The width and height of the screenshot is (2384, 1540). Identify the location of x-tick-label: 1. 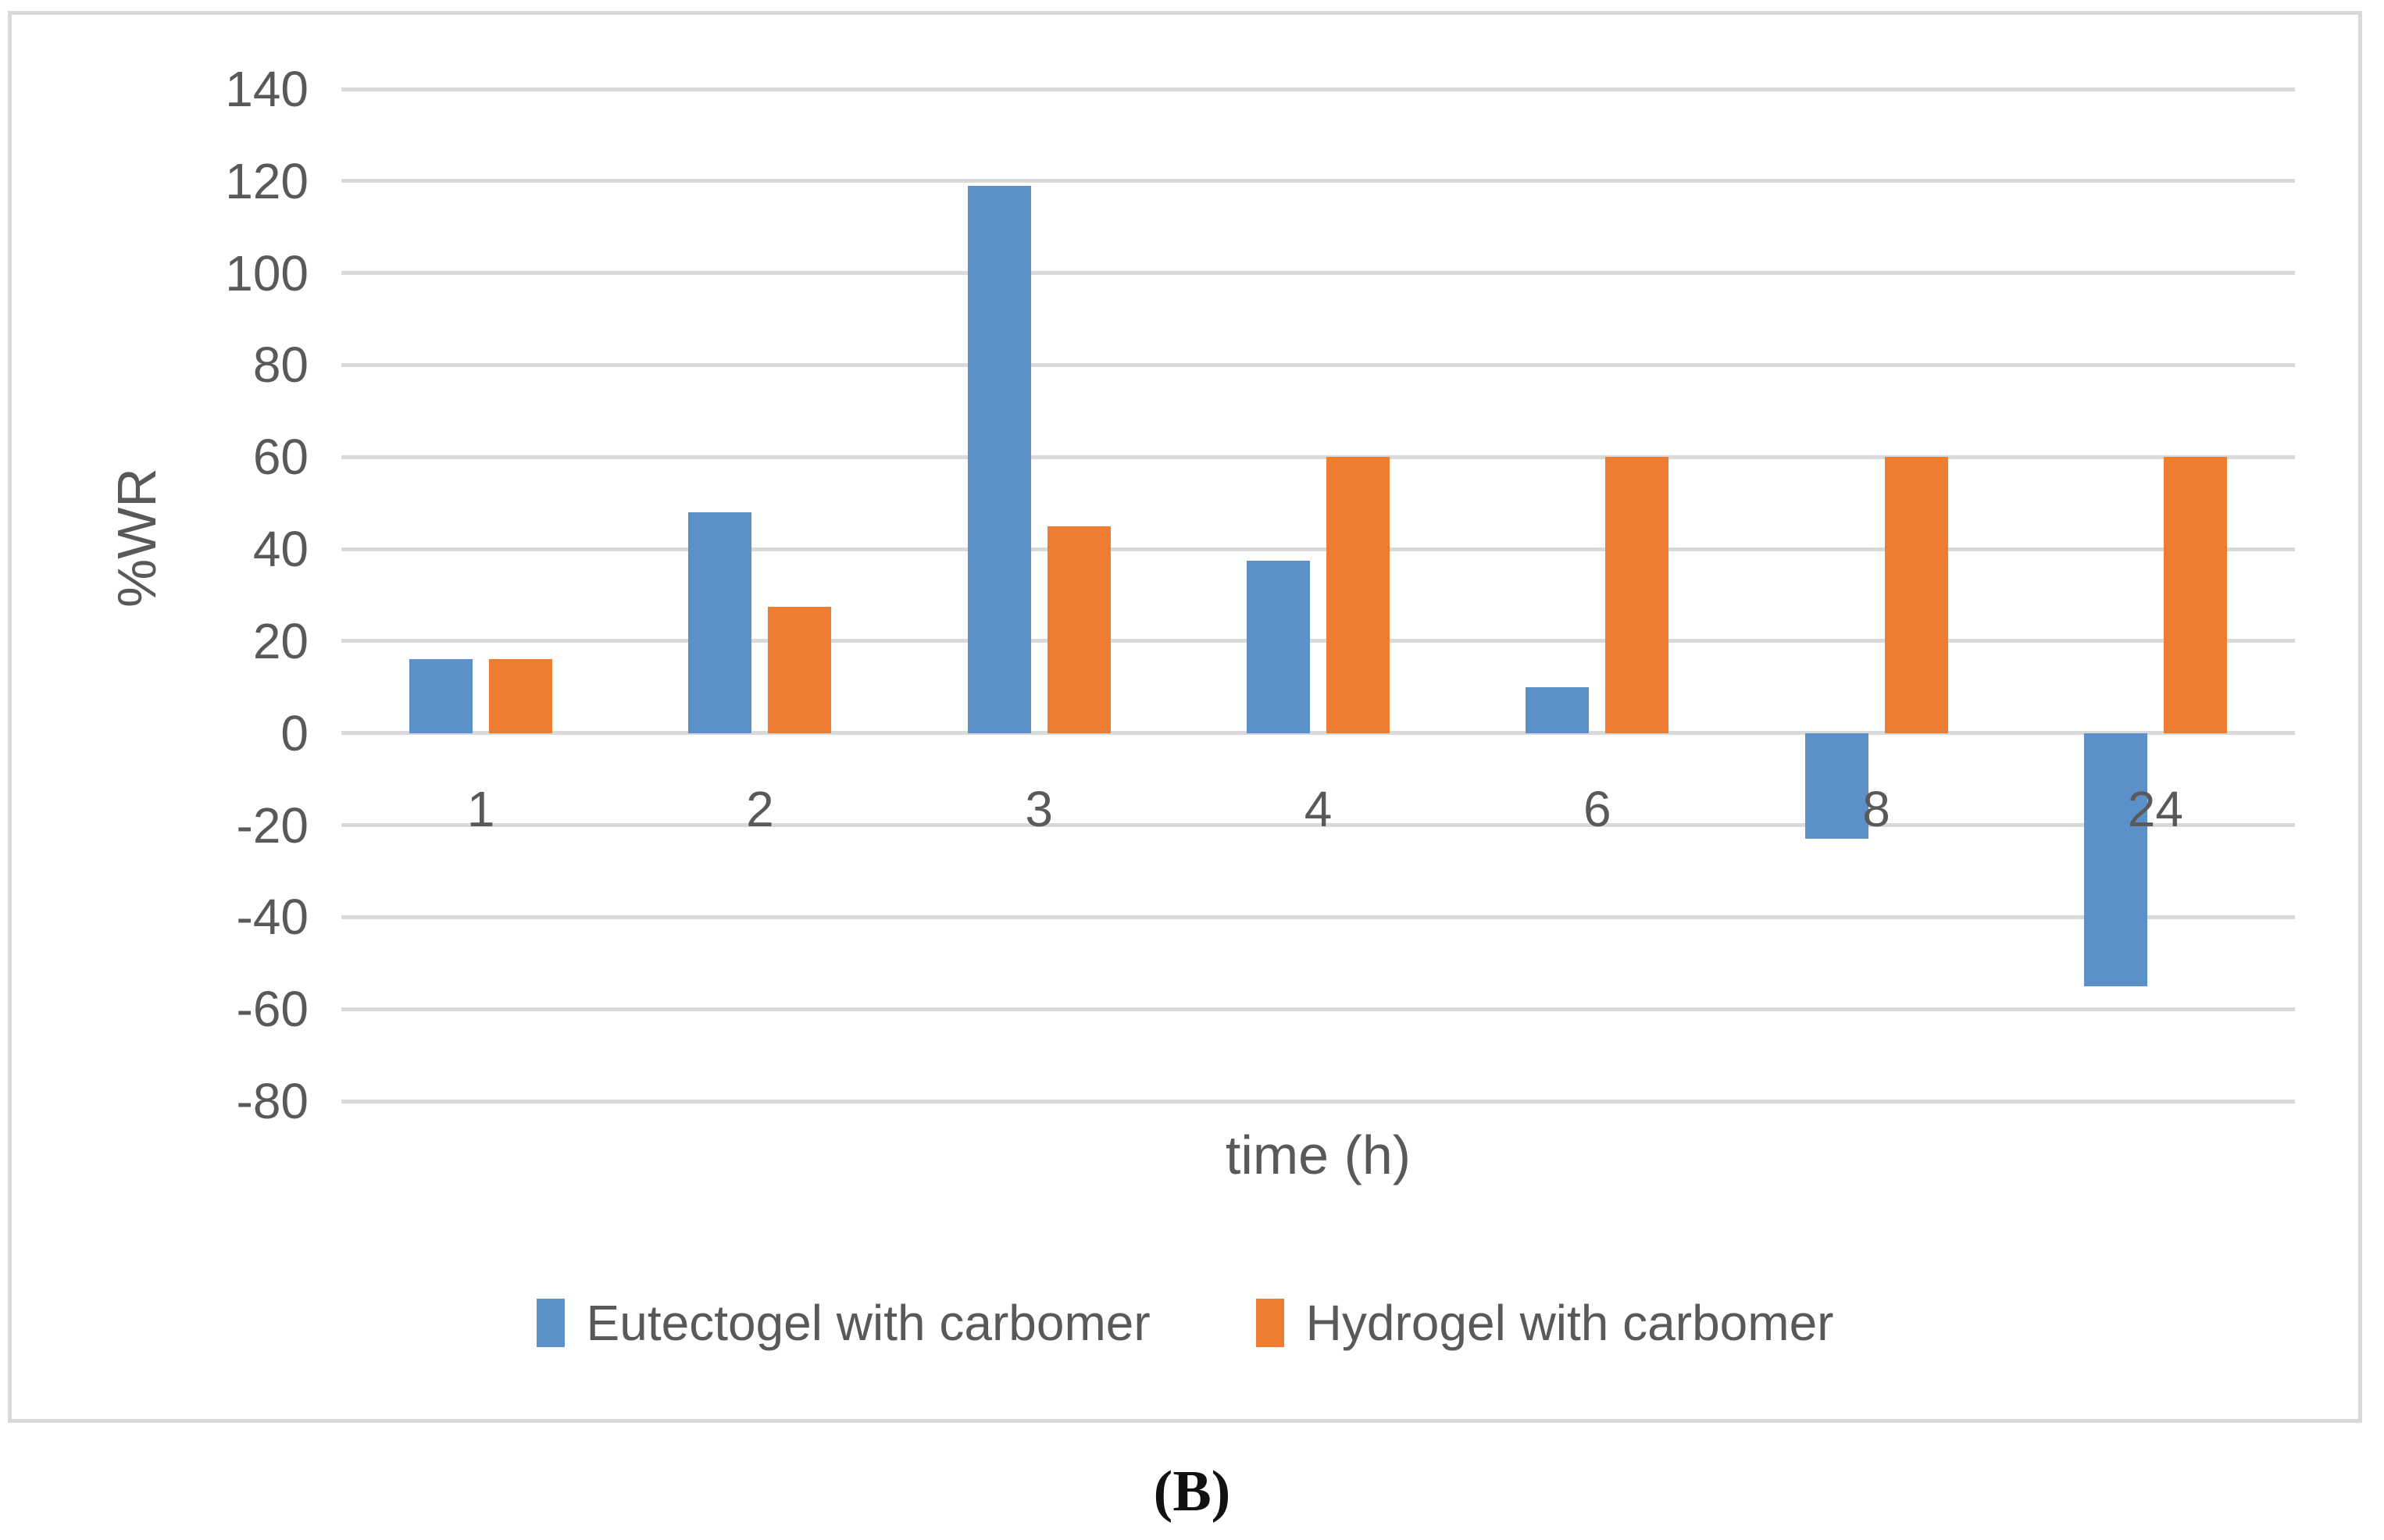
(480, 809).